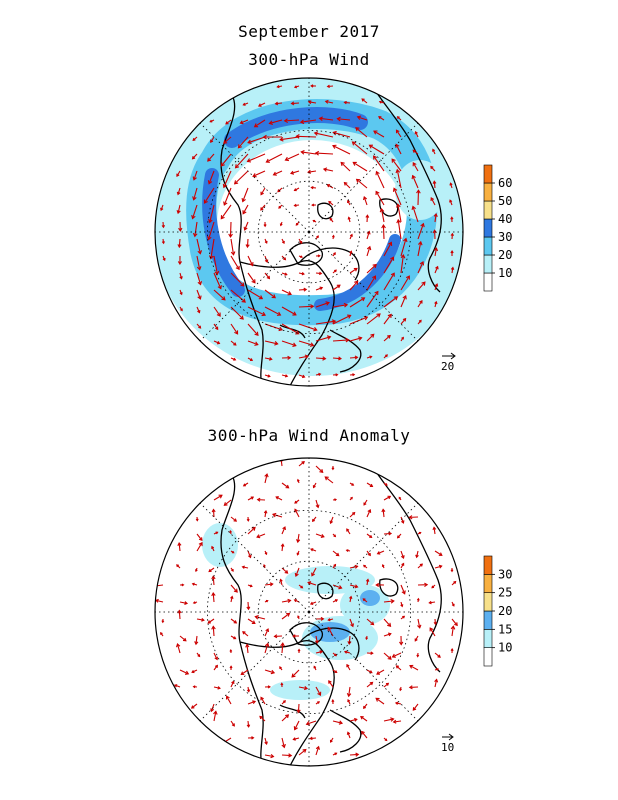  I want to click on coastline, so click(405, 187).